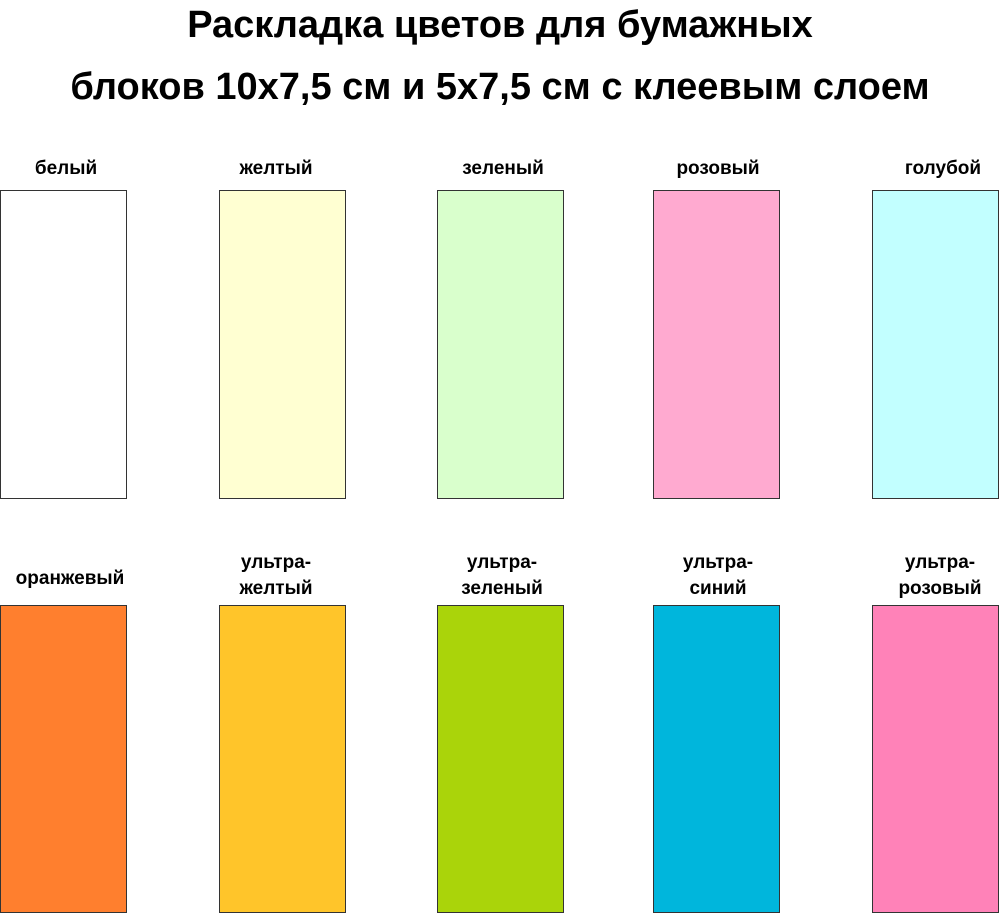 The height and width of the screenshot is (913, 1000). What do you see at coordinates (718, 168) in the screenshot?
I see `swatch-label: розовый` at bounding box center [718, 168].